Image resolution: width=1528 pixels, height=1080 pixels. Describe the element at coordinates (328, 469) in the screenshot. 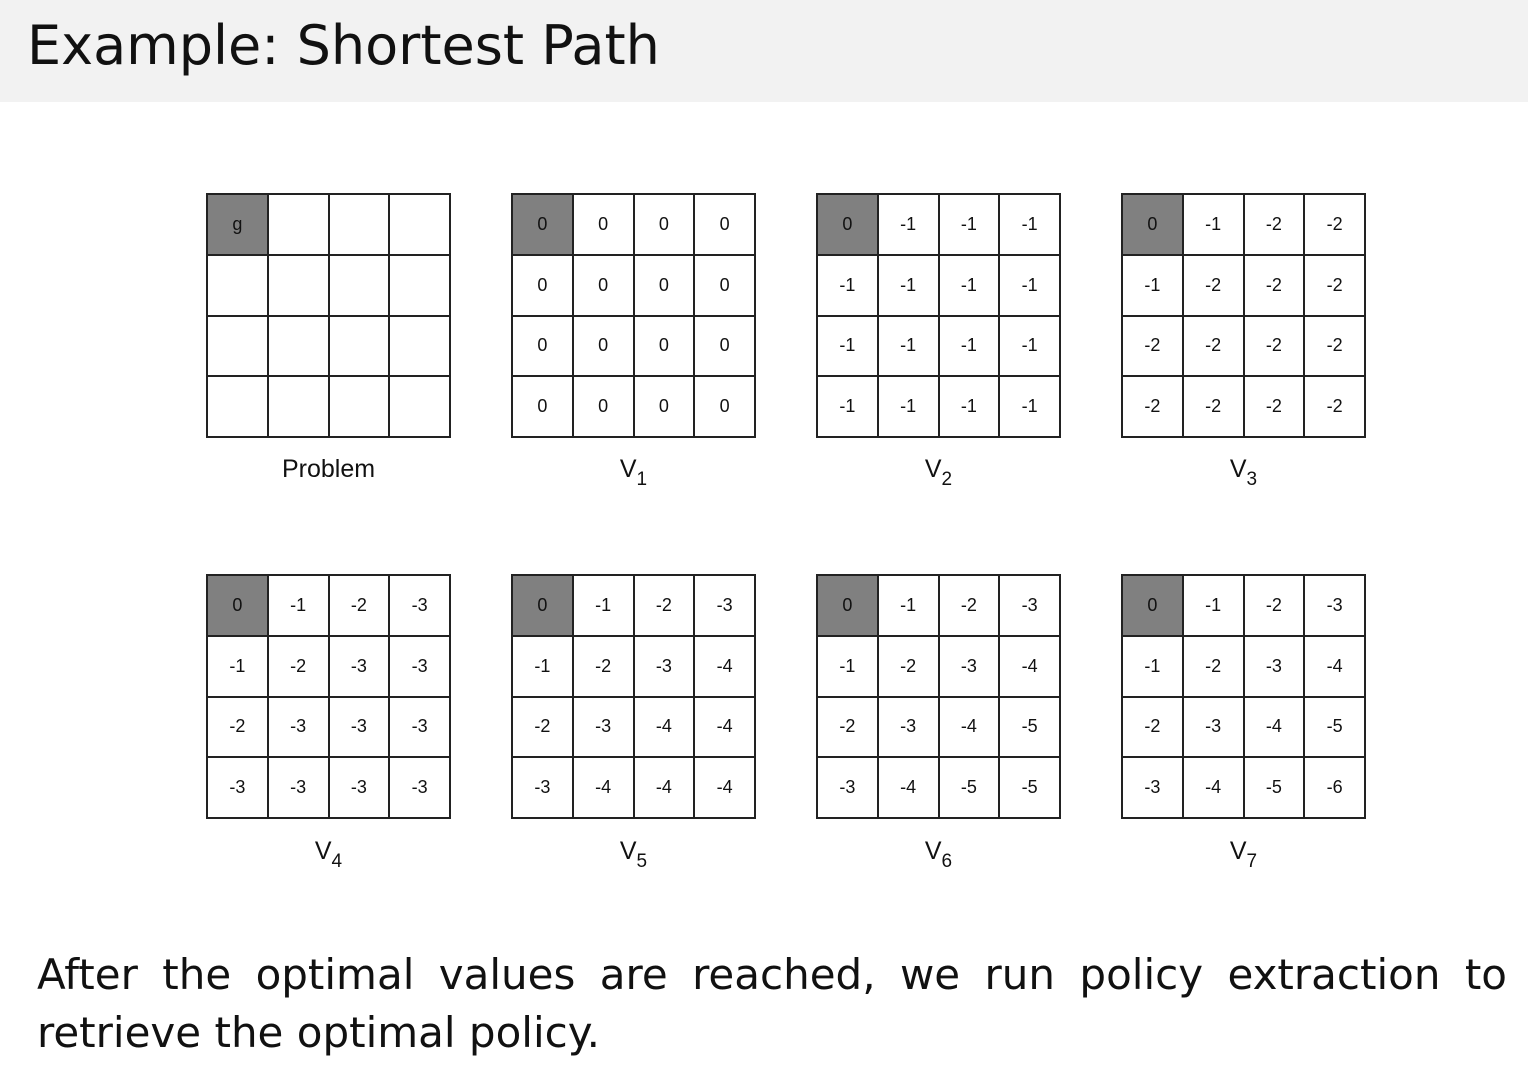

I see `grid-label: Problem` at that location.